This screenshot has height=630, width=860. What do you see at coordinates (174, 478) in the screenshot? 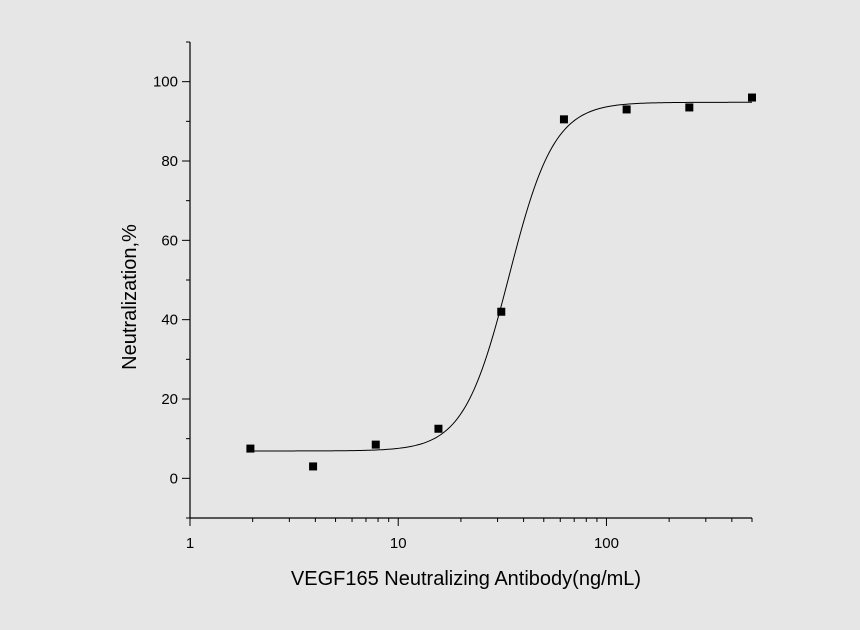
I see `y-tick-label: 0` at bounding box center [174, 478].